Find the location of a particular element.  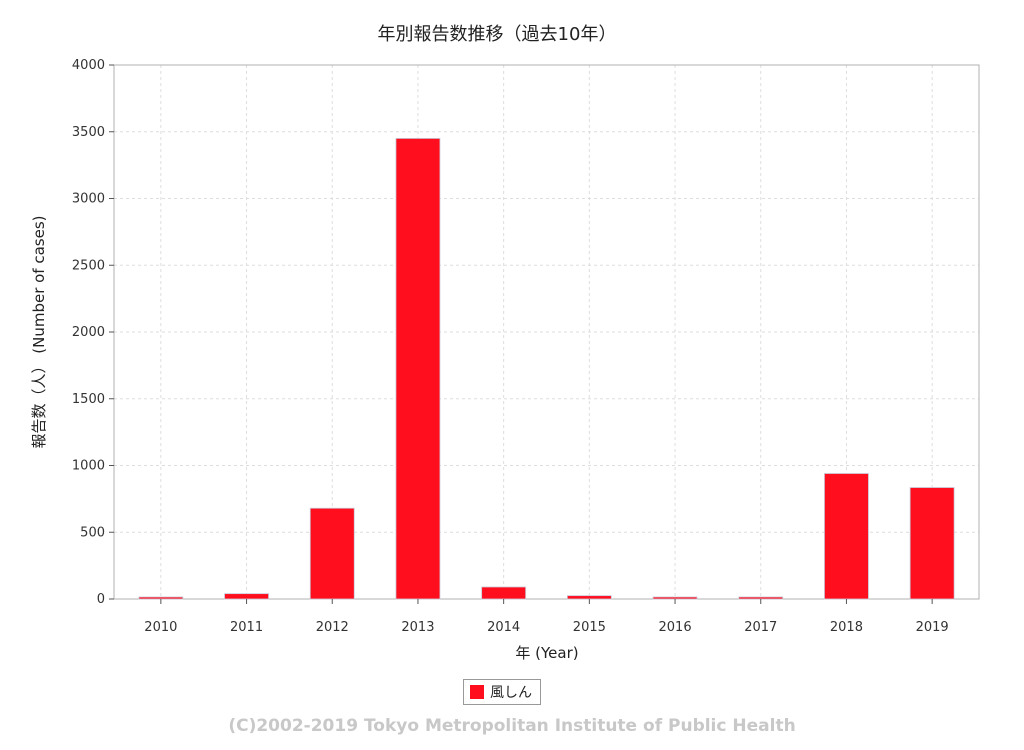

bar-2017 is located at coordinates (761, 598).